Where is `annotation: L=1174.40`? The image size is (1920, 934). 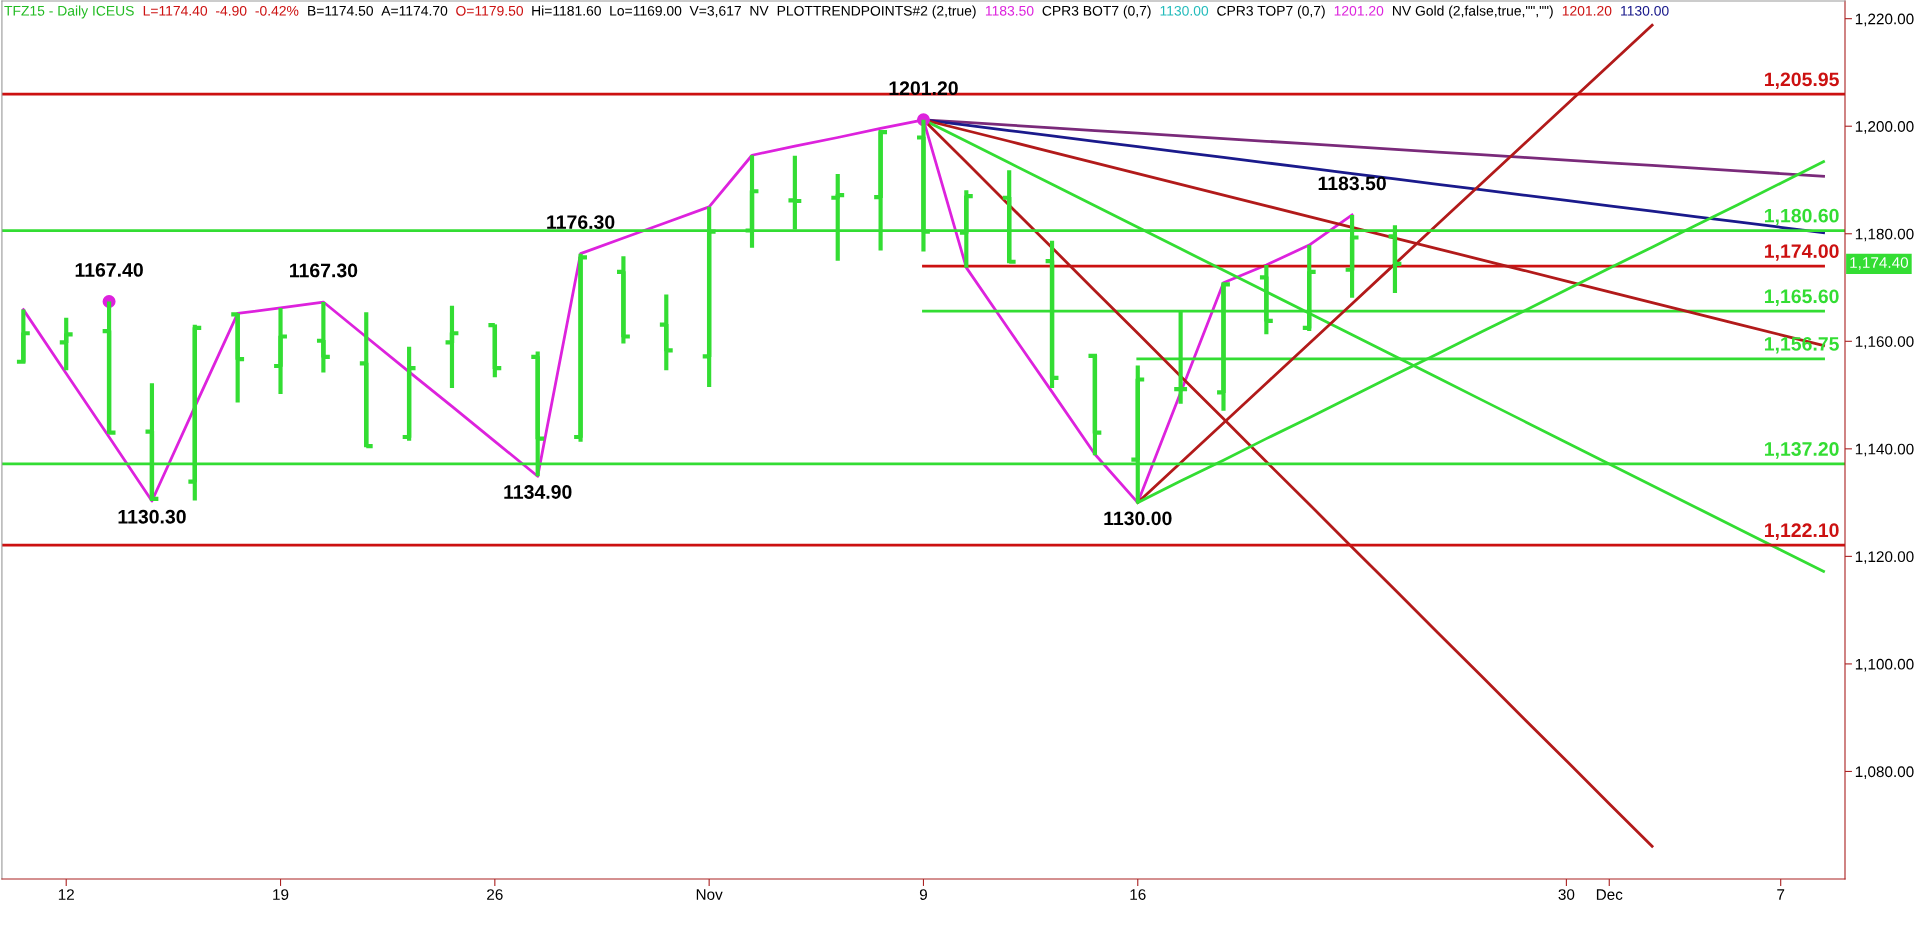
annotation: L=1174.40 is located at coordinates (175, 10).